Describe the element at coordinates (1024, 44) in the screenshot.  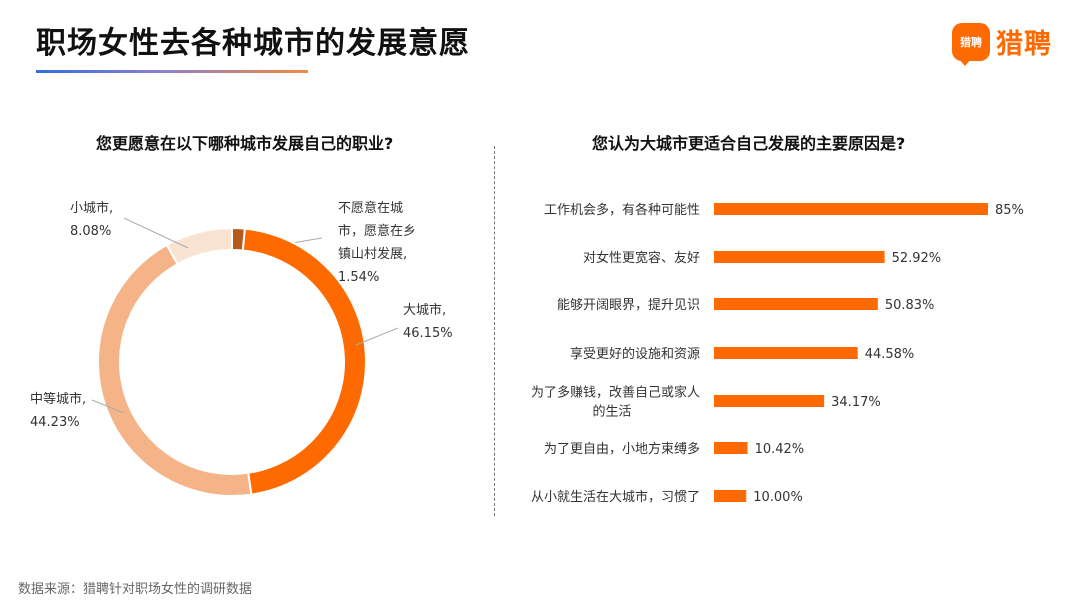
I see `logo-text: 猎聘` at that location.